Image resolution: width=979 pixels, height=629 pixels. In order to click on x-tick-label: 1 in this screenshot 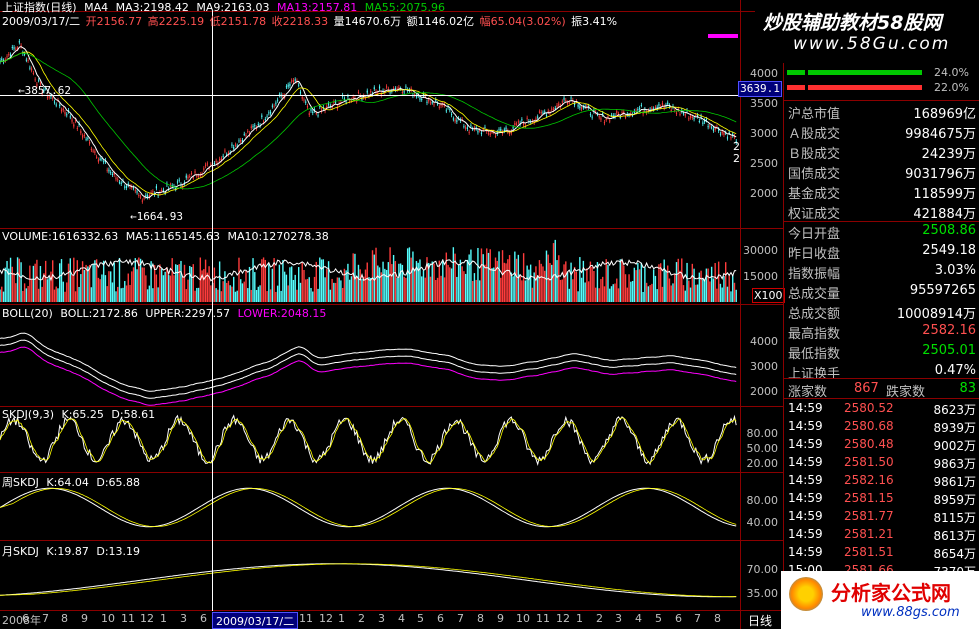, I will do `click(341, 618)`.